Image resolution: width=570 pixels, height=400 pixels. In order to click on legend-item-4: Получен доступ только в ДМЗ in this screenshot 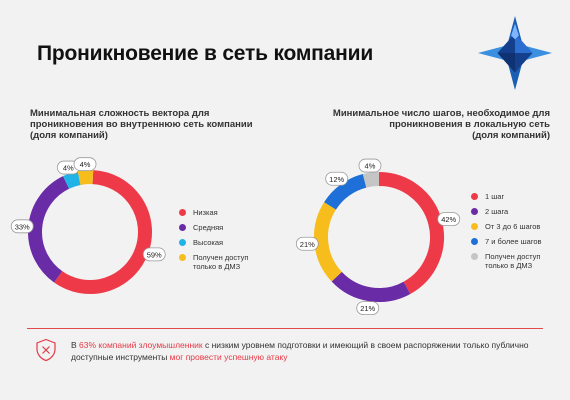, I will do `click(224, 262)`.